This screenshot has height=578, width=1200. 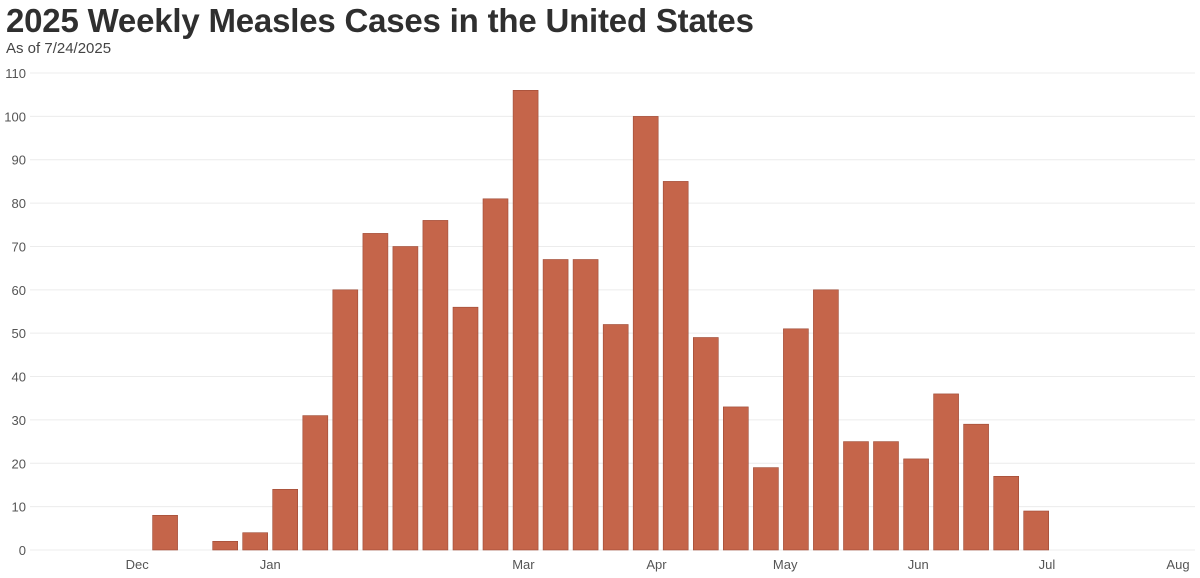 I want to click on y-axis-ticks: 0 10 20 30 40 50 60 70 80 90 100 110, so click(x=15, y=312).